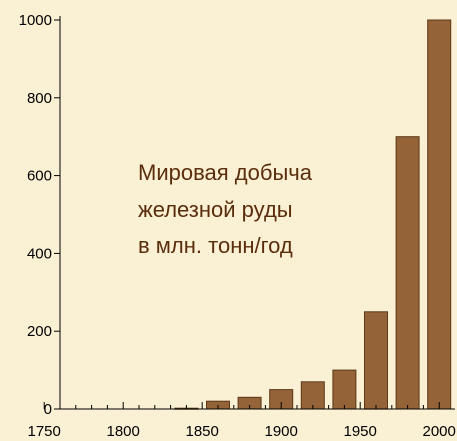  I want to click on x-tick-label-1900: 1900, so click(281, 431).